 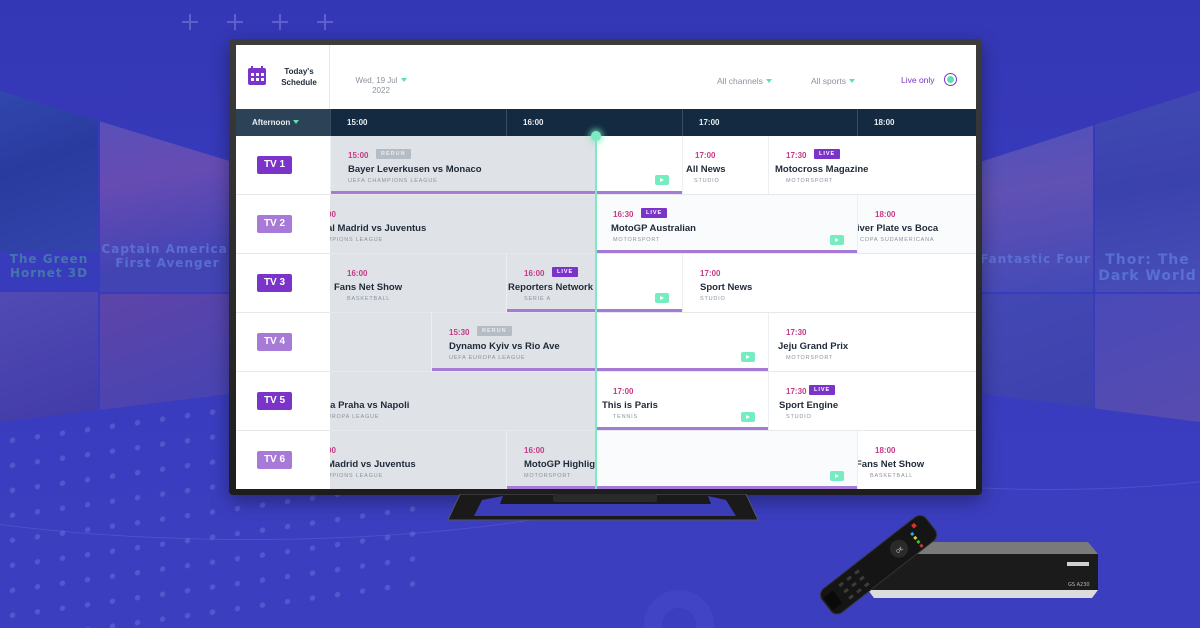 I want to click on channel-cell: TV 1, so click(x=283, y=165).